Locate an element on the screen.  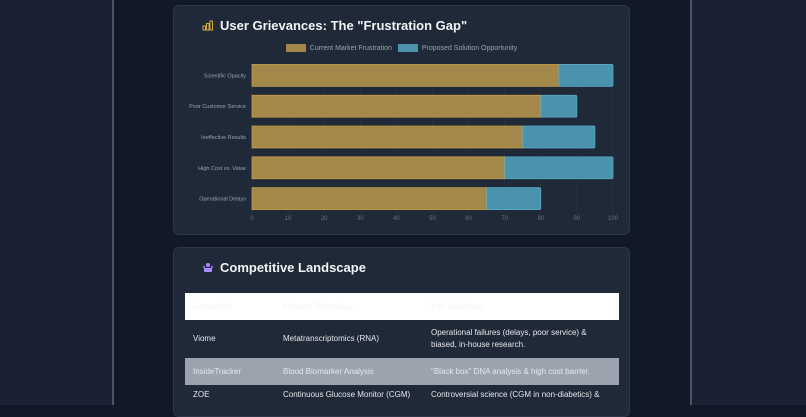
header-technology: Primary Technology is located at coordinates (349, 306).